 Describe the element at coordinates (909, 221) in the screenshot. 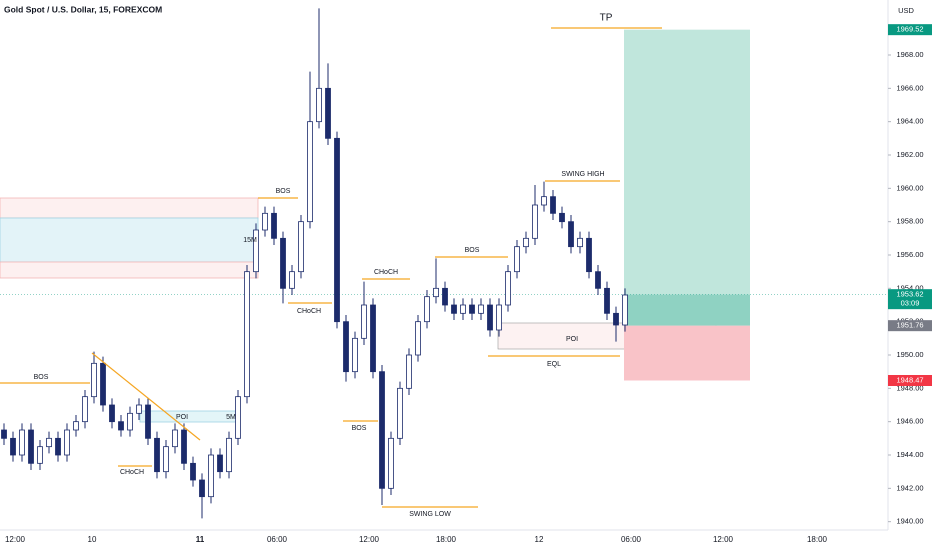

I see `y-tick-label: 1958.00` at that location.